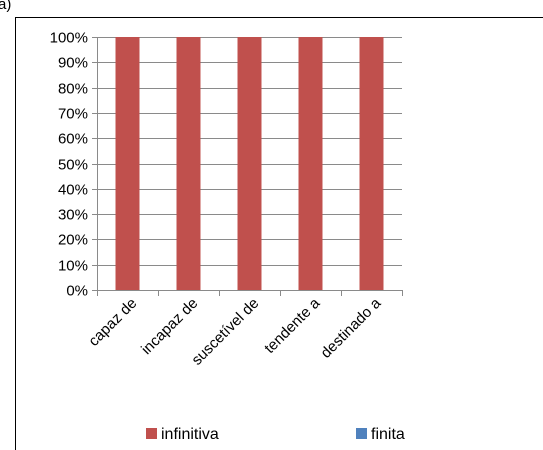  What do you see at coordinates (73, 190) in the screenshot?
I see `y-tick-label: 40%` at bounding box center [73, 190].